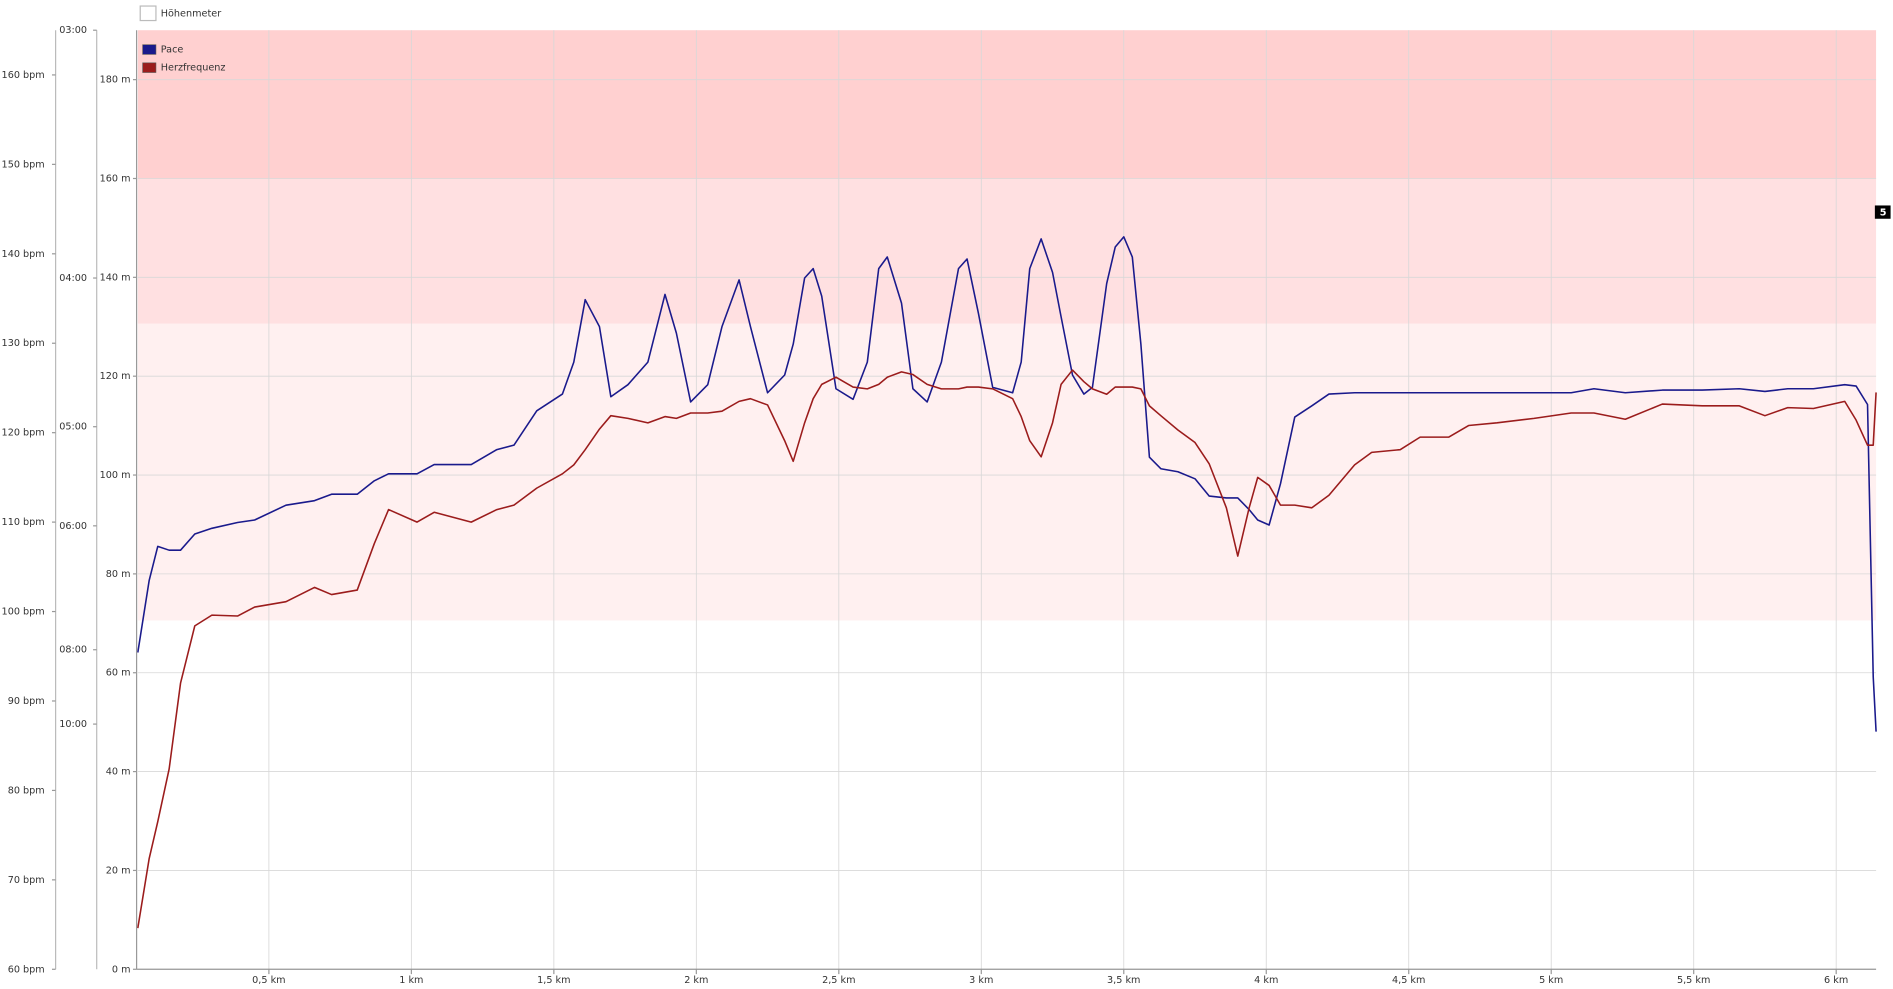 Image resolution: width=1893 pixels, height=989 pixels. I want to click on x-tick-label: 3,5 km, so click(1123, 980).